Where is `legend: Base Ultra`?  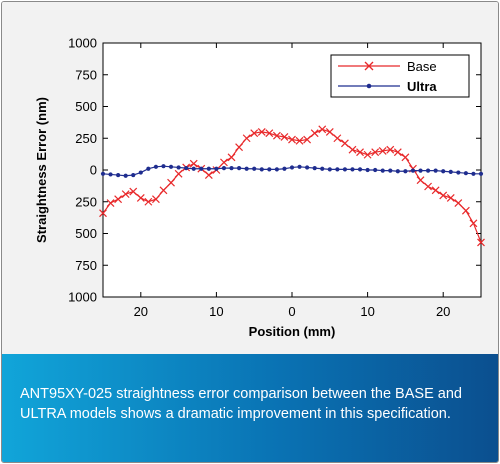 legend: Base Ultra is located at coordinates (400, 76).